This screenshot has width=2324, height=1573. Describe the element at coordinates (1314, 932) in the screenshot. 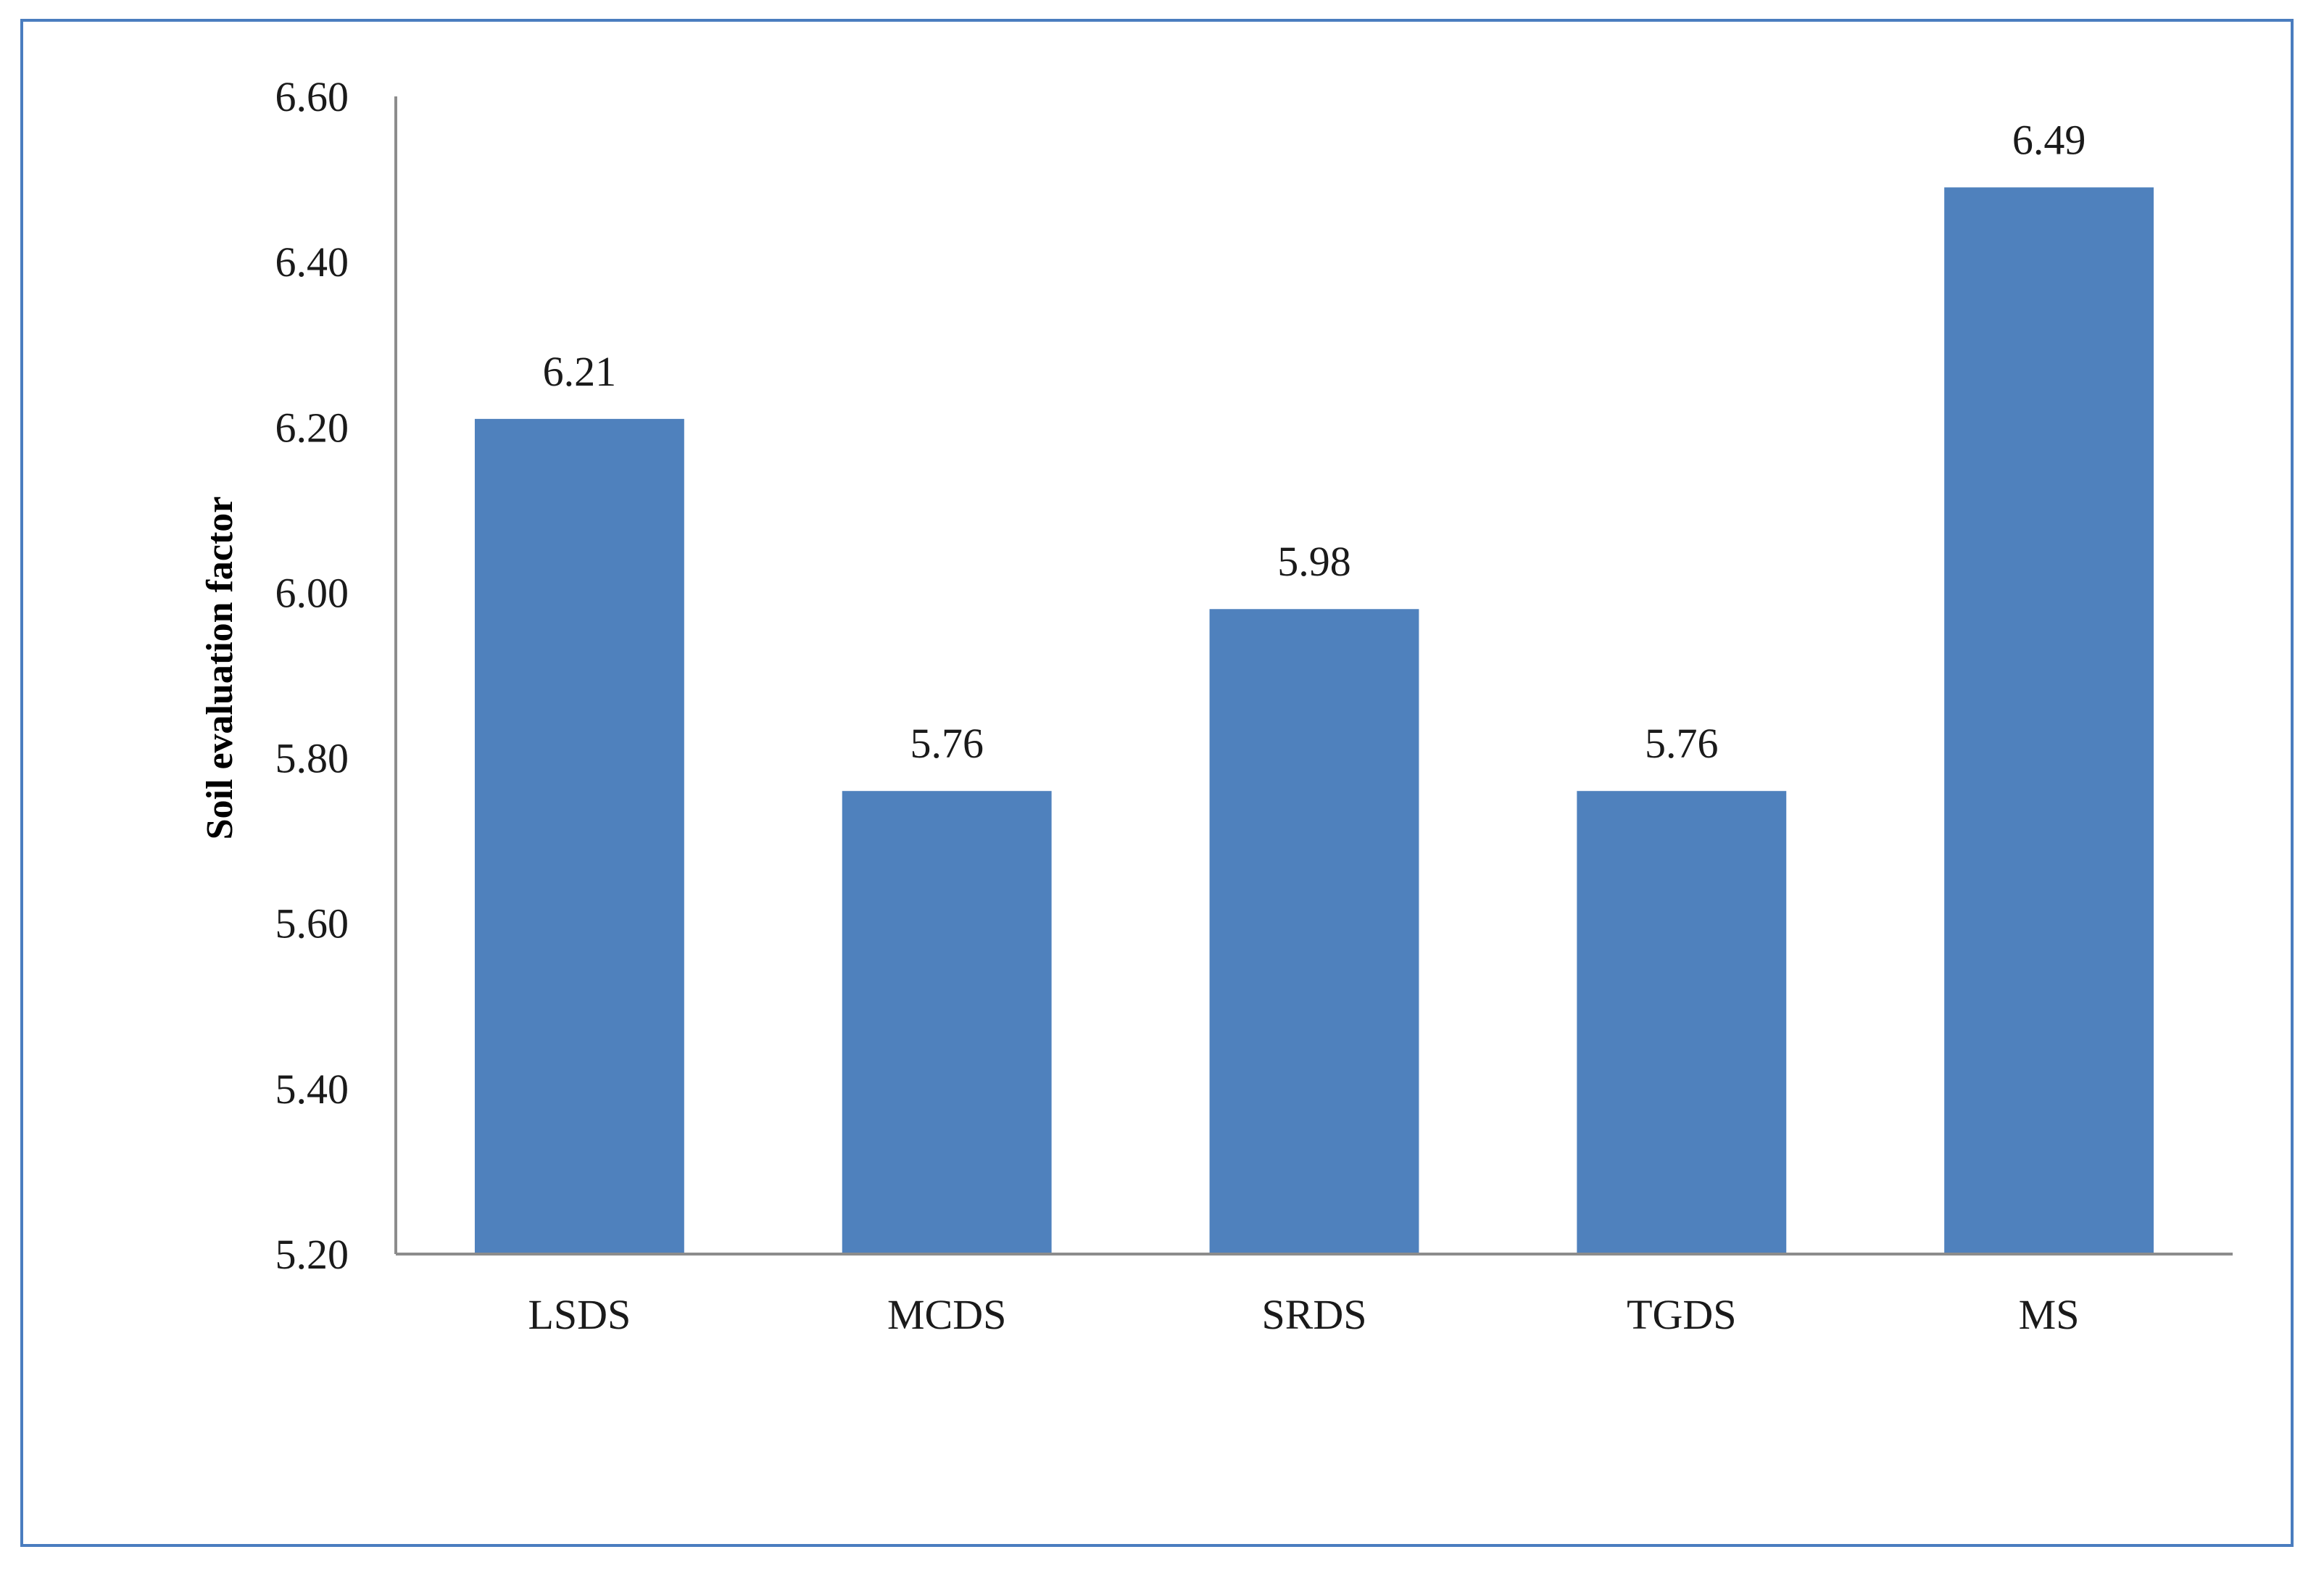

I see `bar-srds` at that location.